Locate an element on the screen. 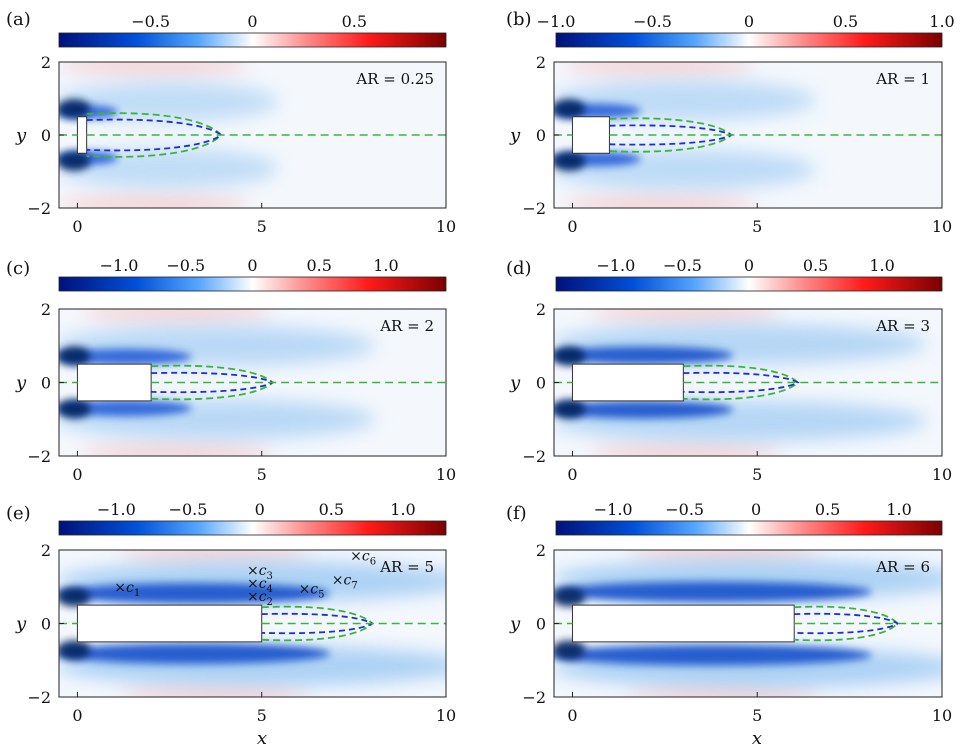 The image size is (960, 750). panel-b: (b) −1.0 −0.5 0 0.5 1.0 0 5 10 2 0 −2 y AR = 1 is located at coordinates (730, 122).